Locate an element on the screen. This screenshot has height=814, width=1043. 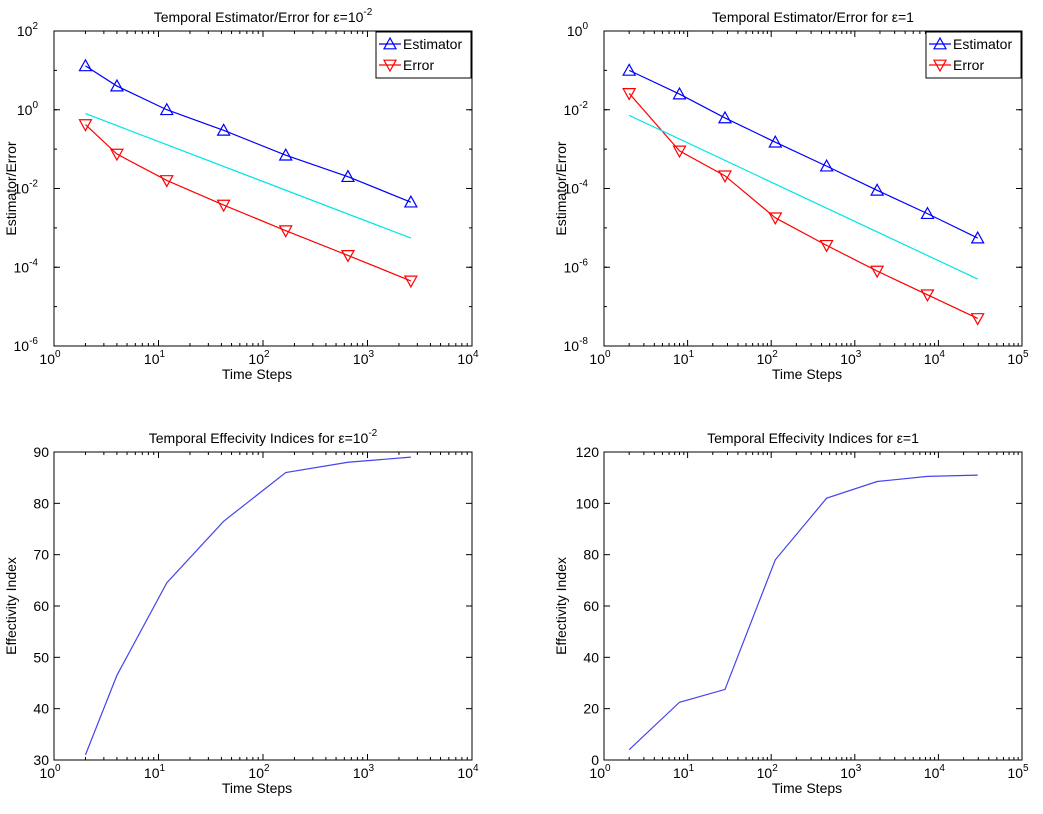
series-error is located at coordinates (803, 207).